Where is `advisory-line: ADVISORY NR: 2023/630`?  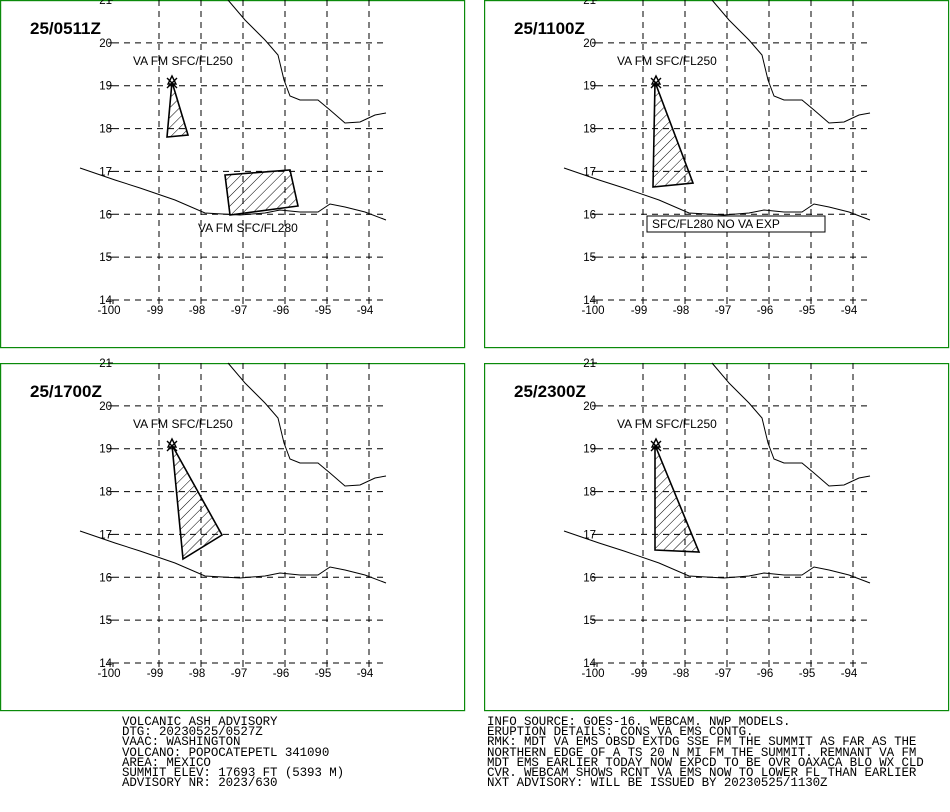
advisory-line: ADVISORY NR: 2023/630 is located at coordinates (200, 783).